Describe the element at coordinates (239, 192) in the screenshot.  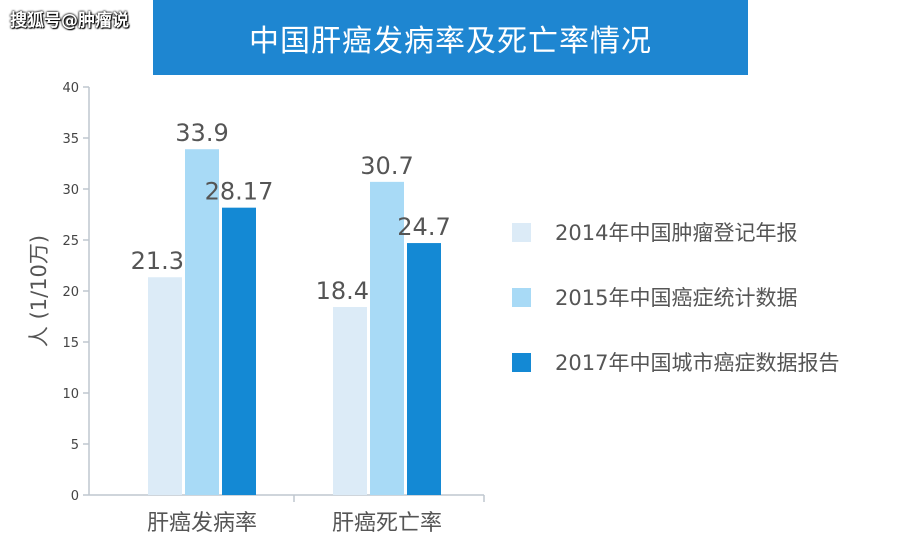
I see `bar-value-label: 28.17` at that location.